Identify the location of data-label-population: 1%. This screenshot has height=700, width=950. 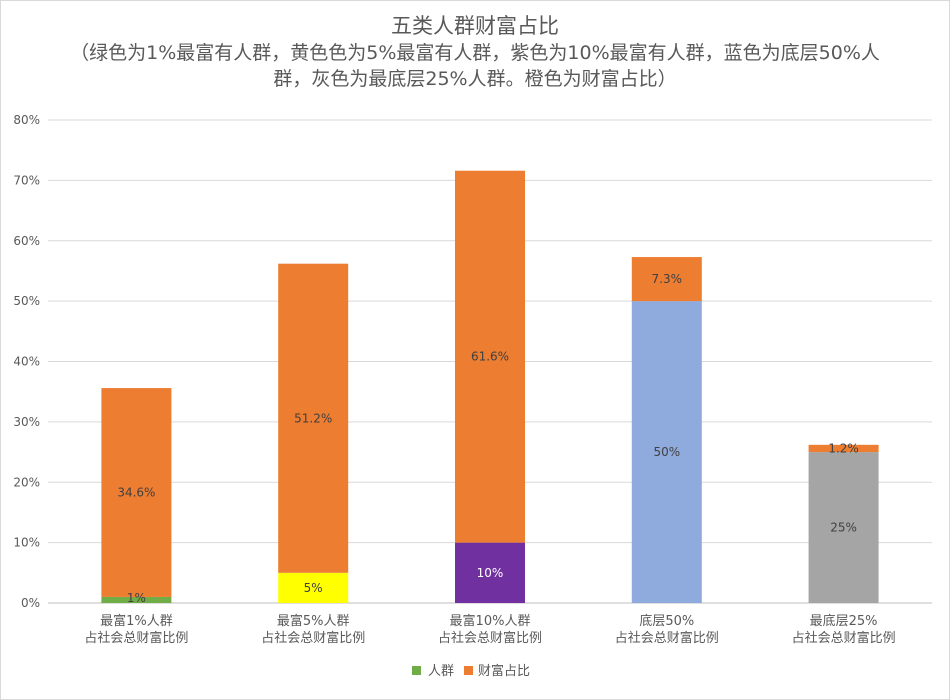
(136, 598).